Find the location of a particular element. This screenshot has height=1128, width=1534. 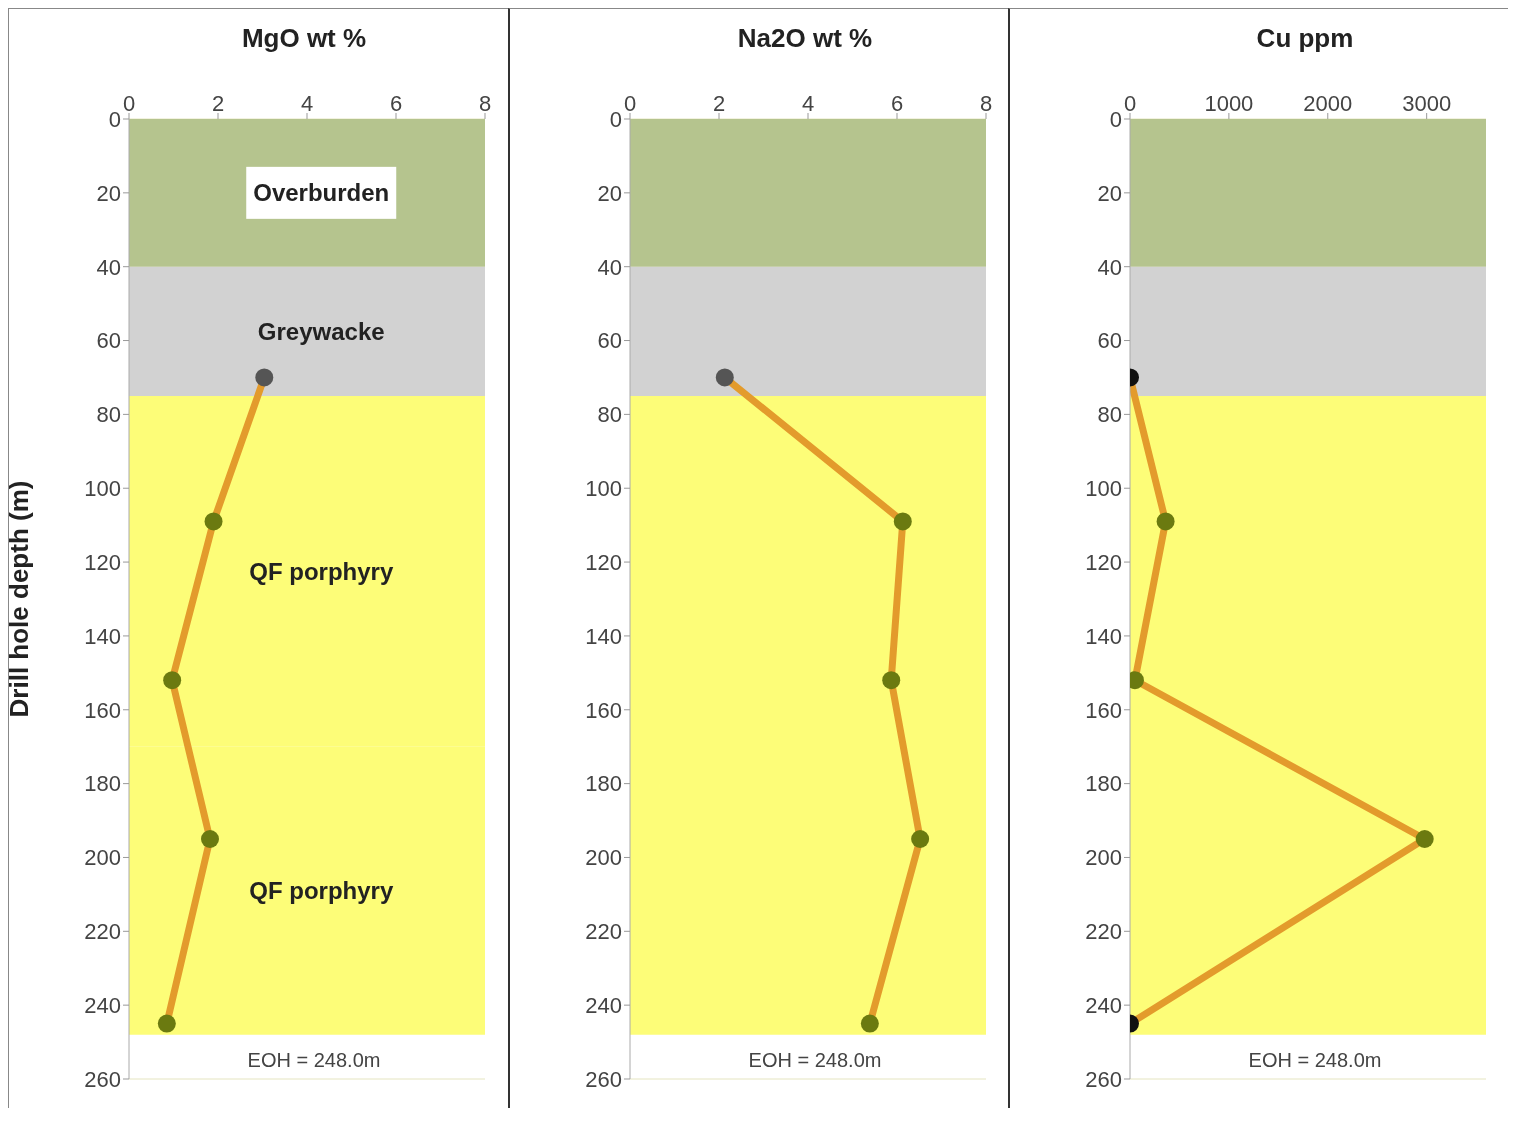

x-tick-label: 1000 is located at coordinates (1229, 103).